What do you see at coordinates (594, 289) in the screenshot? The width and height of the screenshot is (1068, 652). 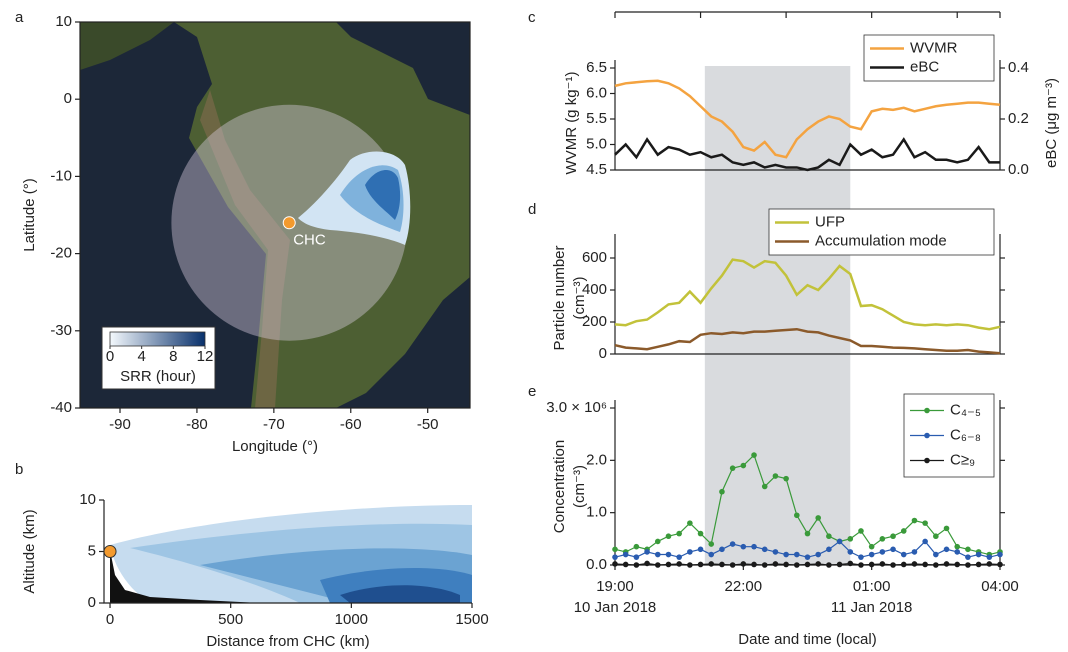 I see `y-tick-label: 400` at bounding box center [594, 289].